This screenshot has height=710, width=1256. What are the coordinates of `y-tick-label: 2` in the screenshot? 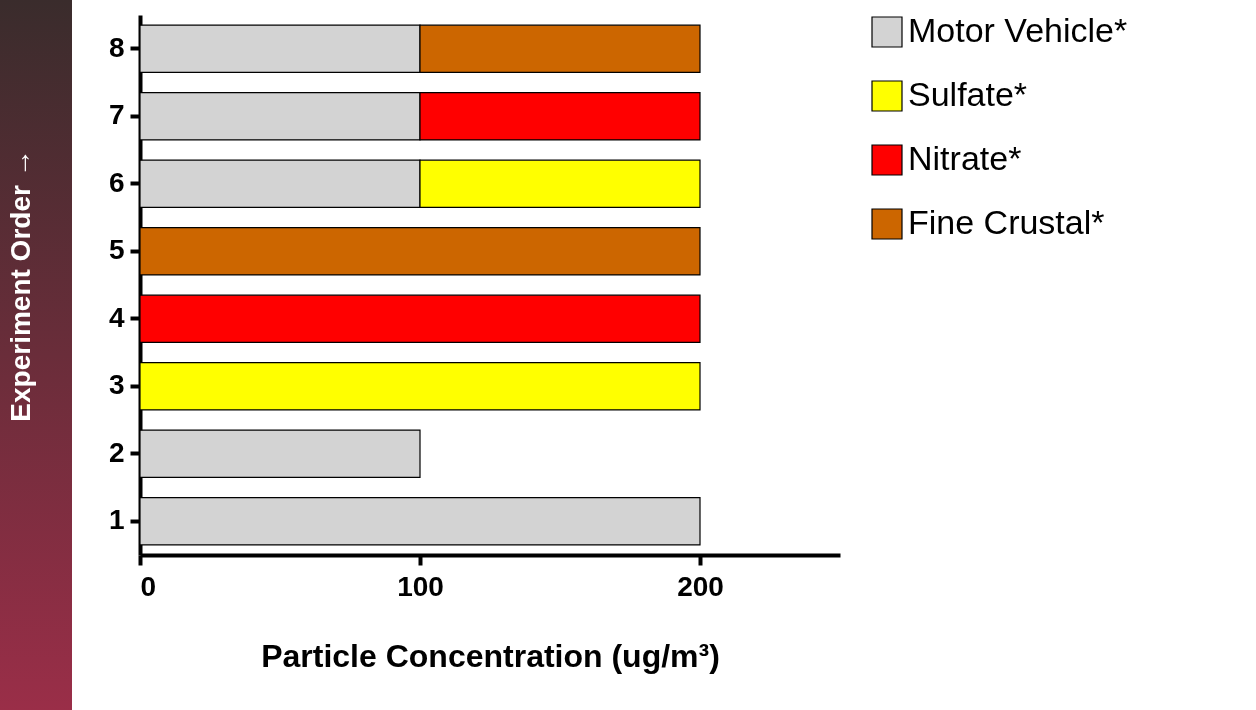 It's located at (116, 452).